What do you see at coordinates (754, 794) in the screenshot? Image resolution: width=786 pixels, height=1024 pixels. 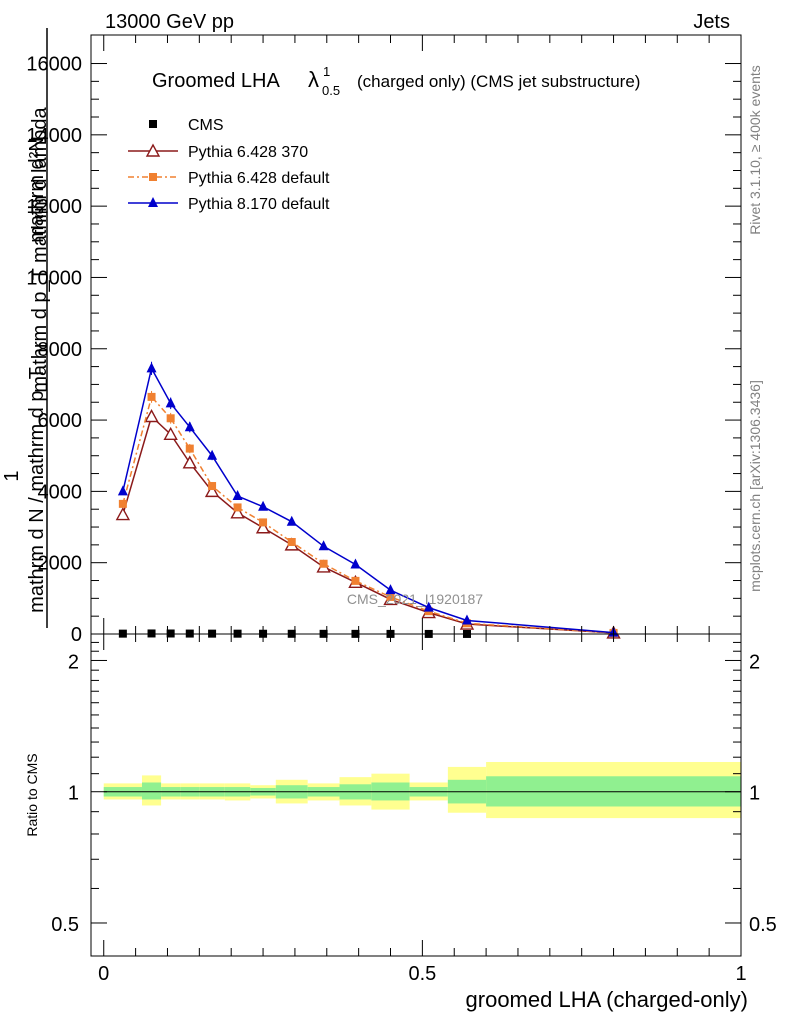 I see `ratio-ytick-label-right: 1` at bounding box center [754, 794].